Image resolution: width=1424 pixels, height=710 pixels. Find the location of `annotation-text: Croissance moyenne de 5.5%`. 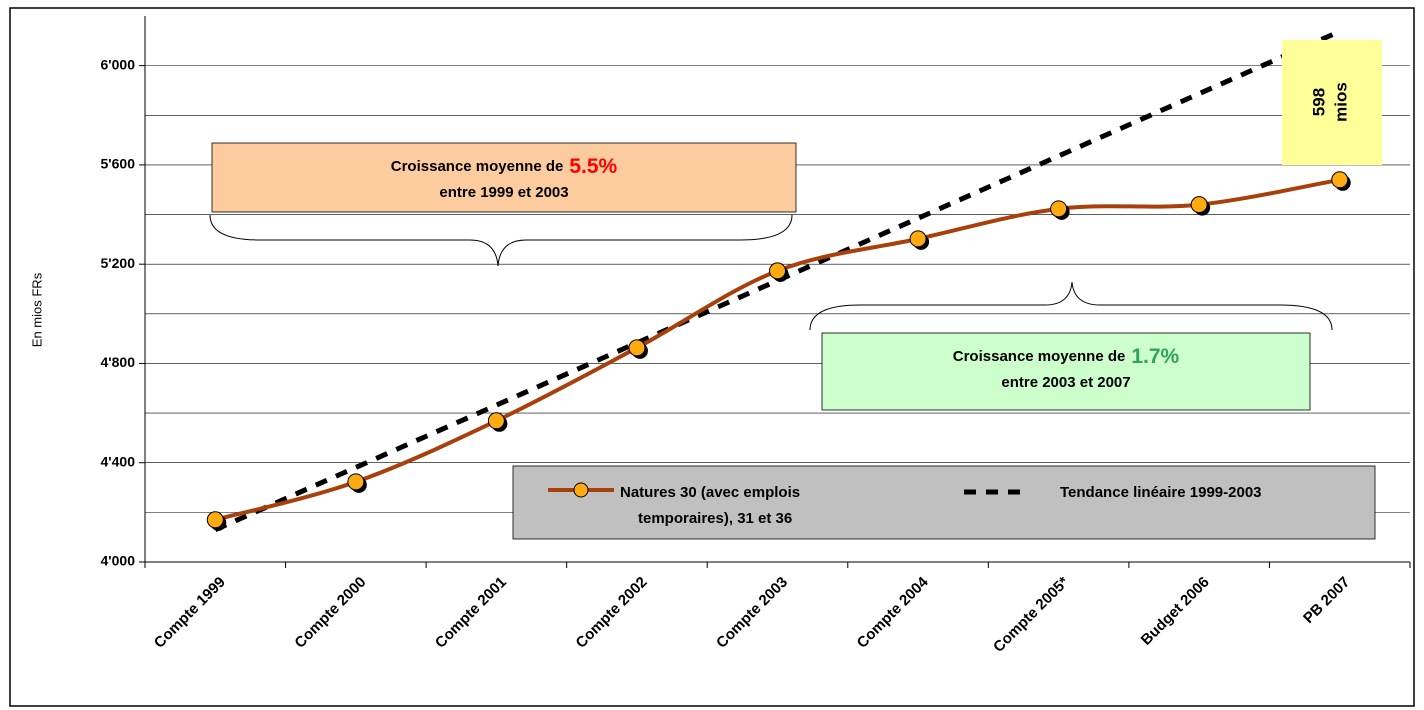

annotation-text: Croissance moyenne de 5.5% is located at coordinates (504, 166).